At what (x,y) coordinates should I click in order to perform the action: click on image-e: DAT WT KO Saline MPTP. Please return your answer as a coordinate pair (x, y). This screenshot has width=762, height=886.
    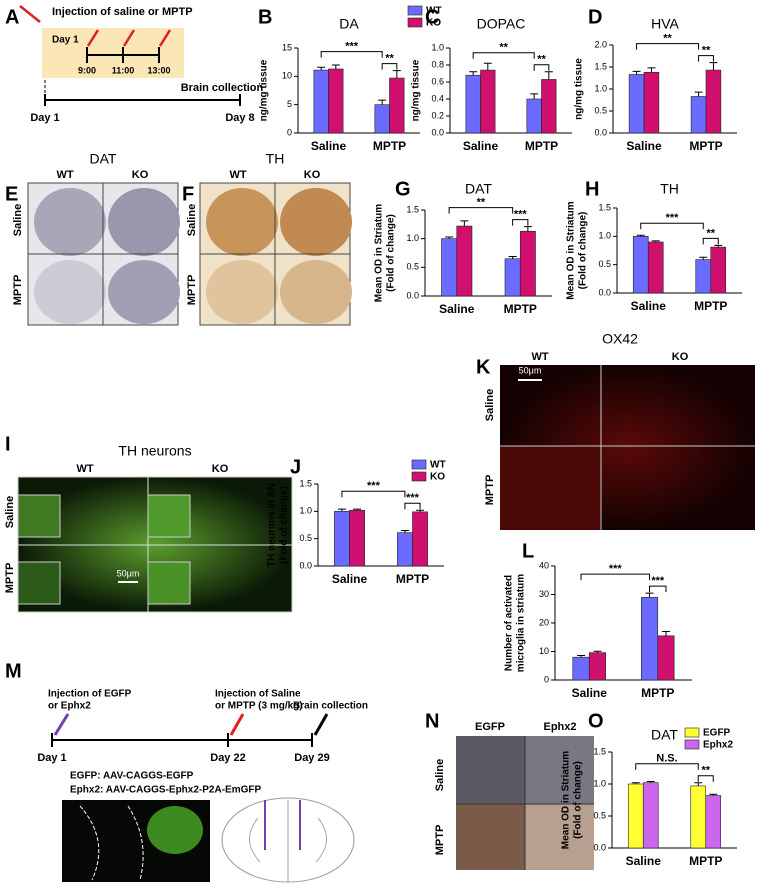
    Looking at the image, I should click on (96, 238).